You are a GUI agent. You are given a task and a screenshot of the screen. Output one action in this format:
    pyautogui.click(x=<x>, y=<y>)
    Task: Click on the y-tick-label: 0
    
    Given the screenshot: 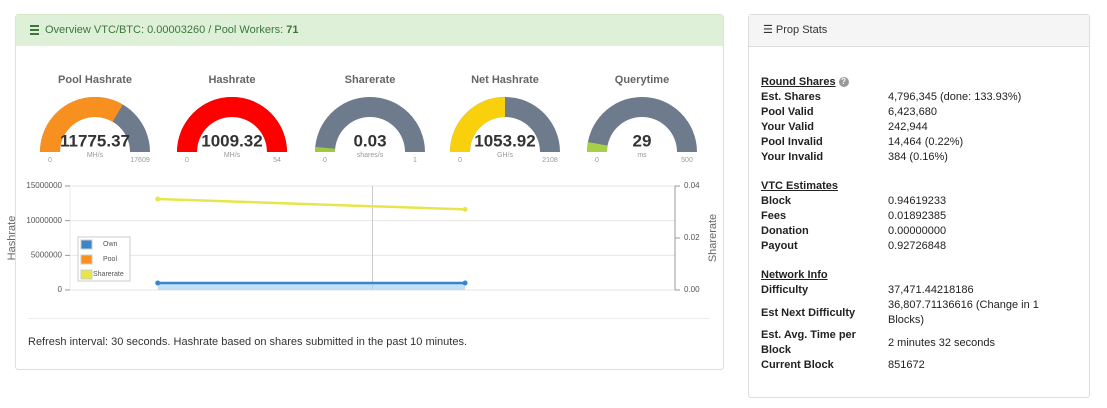 What is the action you would take?
    pyautogui.click(x=60, y=289)
    